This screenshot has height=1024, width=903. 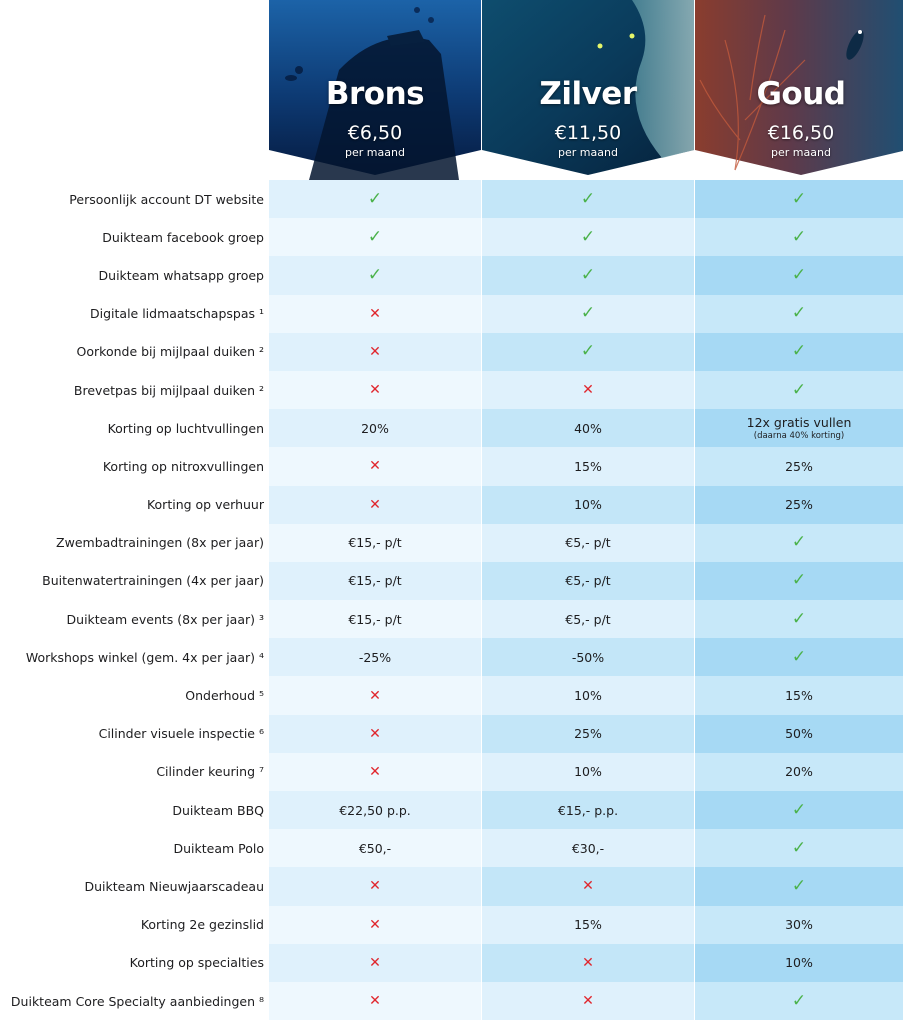 What do you see at coordinates (799, 436) in the screenshot?
I see `cell-subvalue: (daarna 40% korting)` at bounding box center [799, 436].